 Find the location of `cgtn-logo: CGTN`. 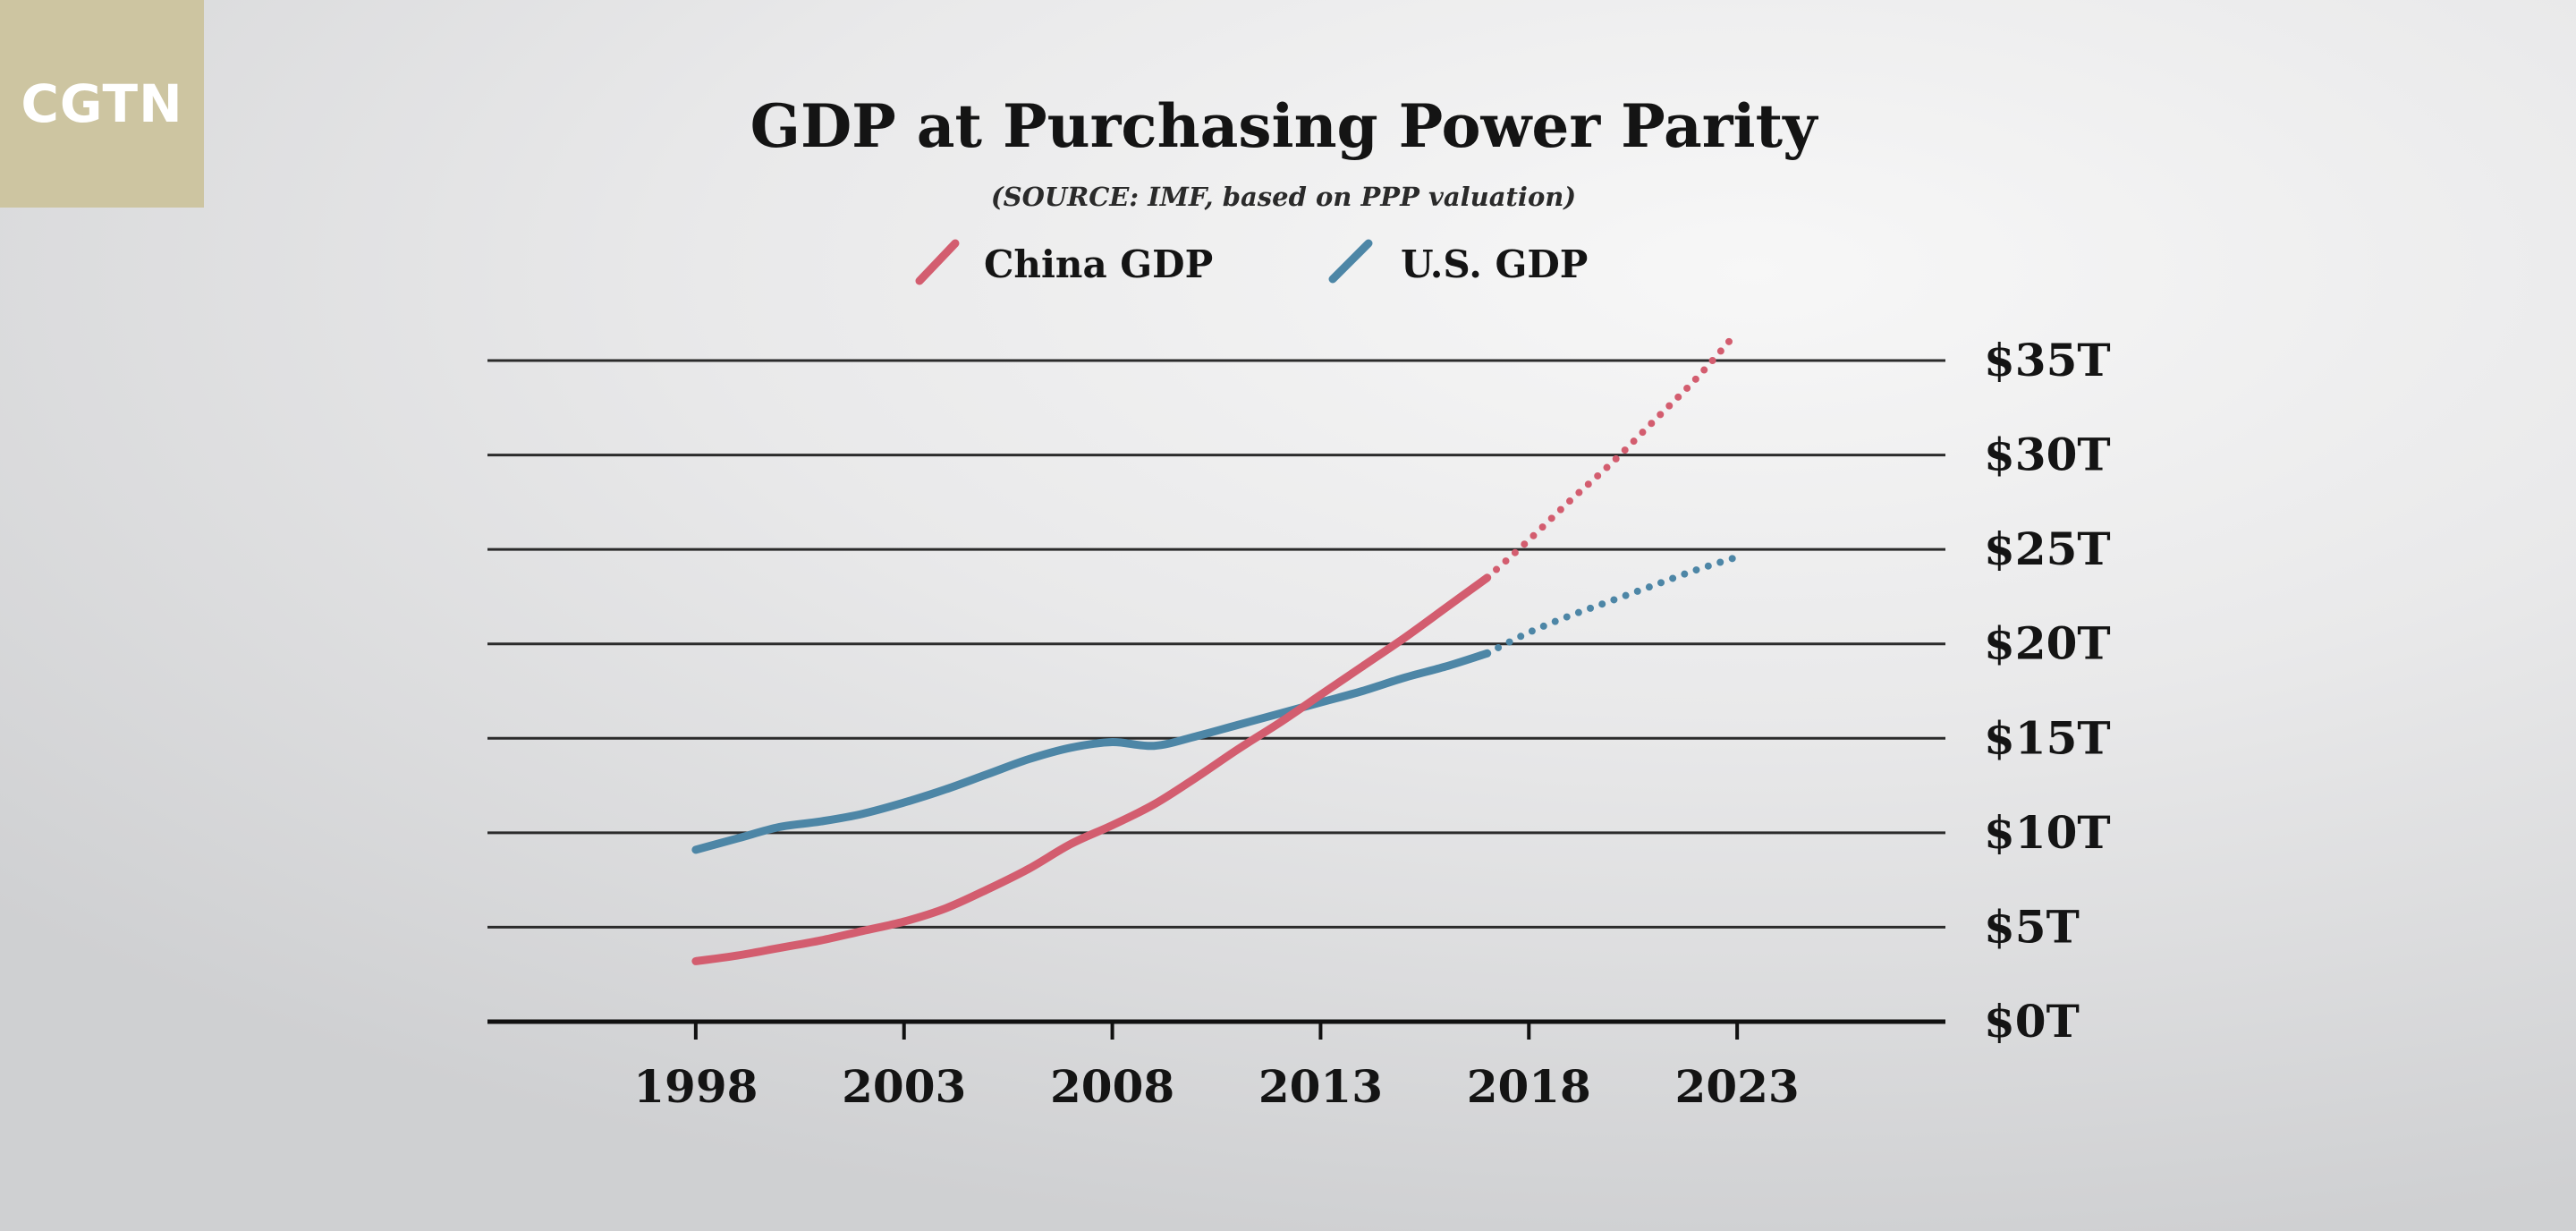

cgtn-logo: CGTN is located at coordinates (102, 104).